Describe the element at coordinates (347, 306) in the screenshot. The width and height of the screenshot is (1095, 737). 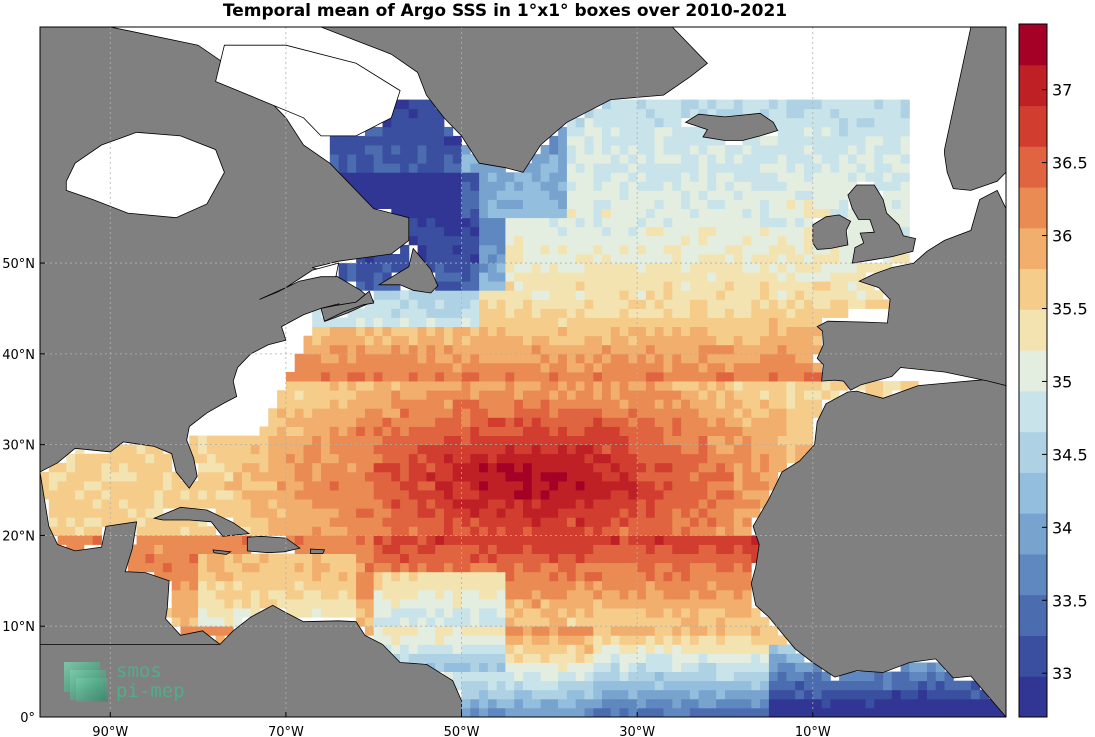
I see `nova-scotia-land` at that location.